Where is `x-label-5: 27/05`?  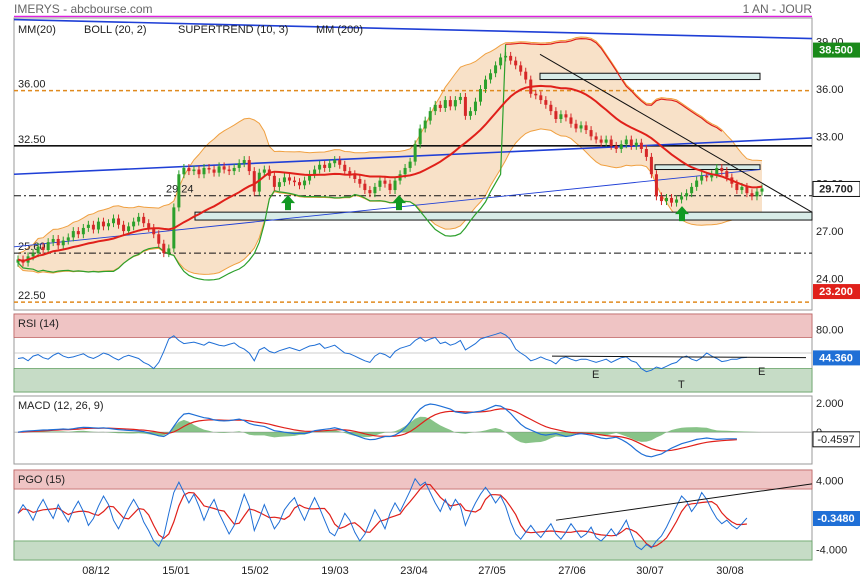
x-label-5: 27/05 is located at coordinates (492, 571).